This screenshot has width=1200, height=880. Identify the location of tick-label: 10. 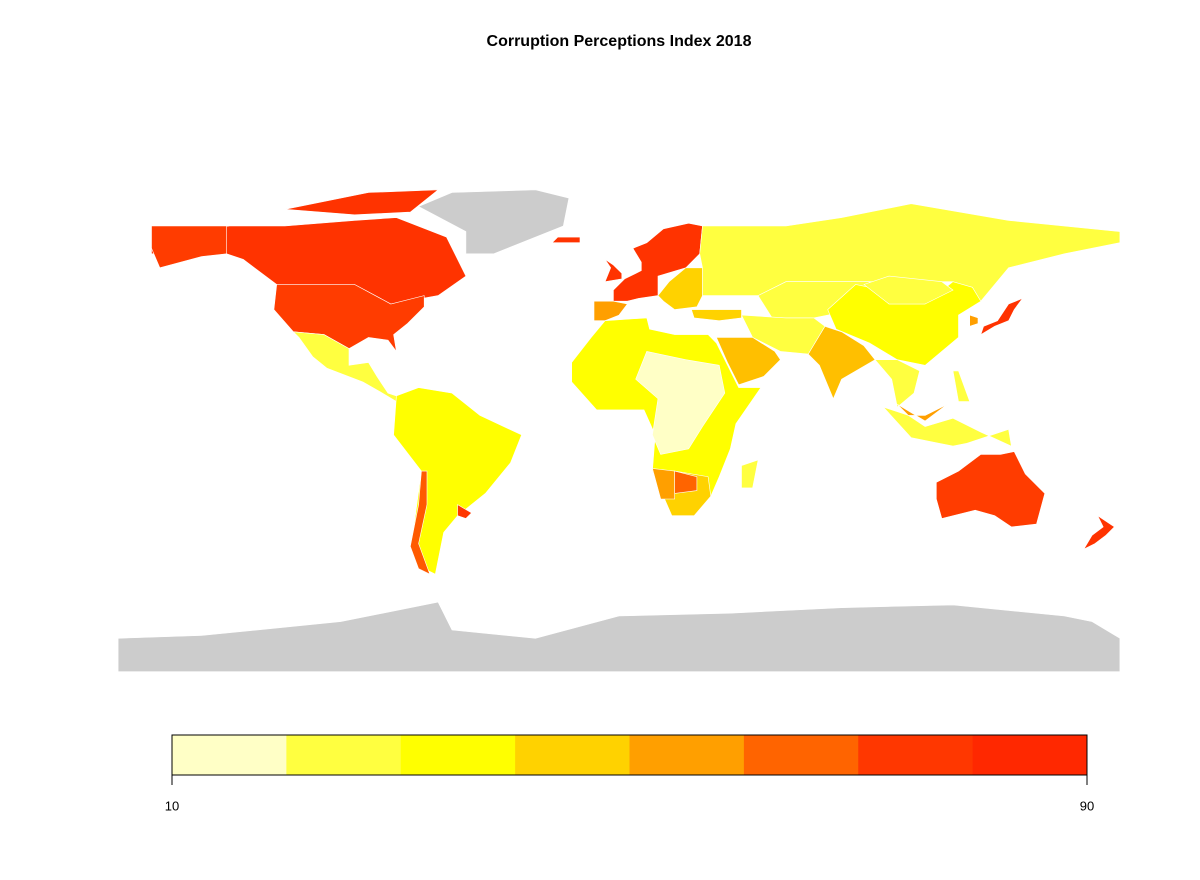
(172, 805).